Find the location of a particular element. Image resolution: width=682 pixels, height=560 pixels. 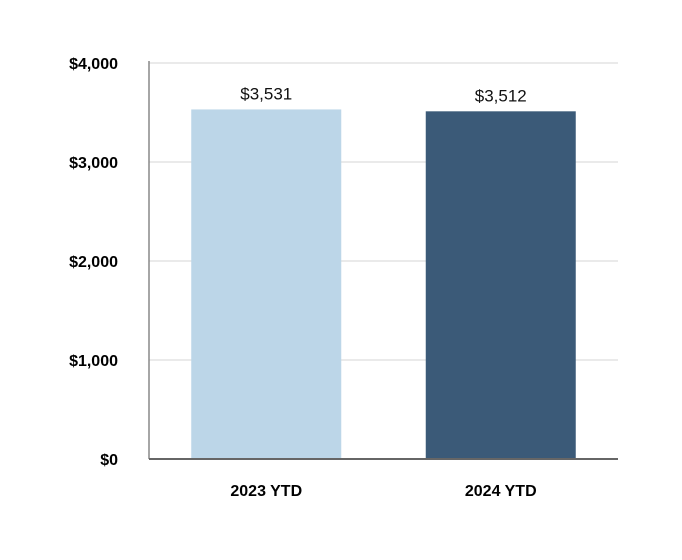

data-label: $3,512 is located at coordinates (501, 95).